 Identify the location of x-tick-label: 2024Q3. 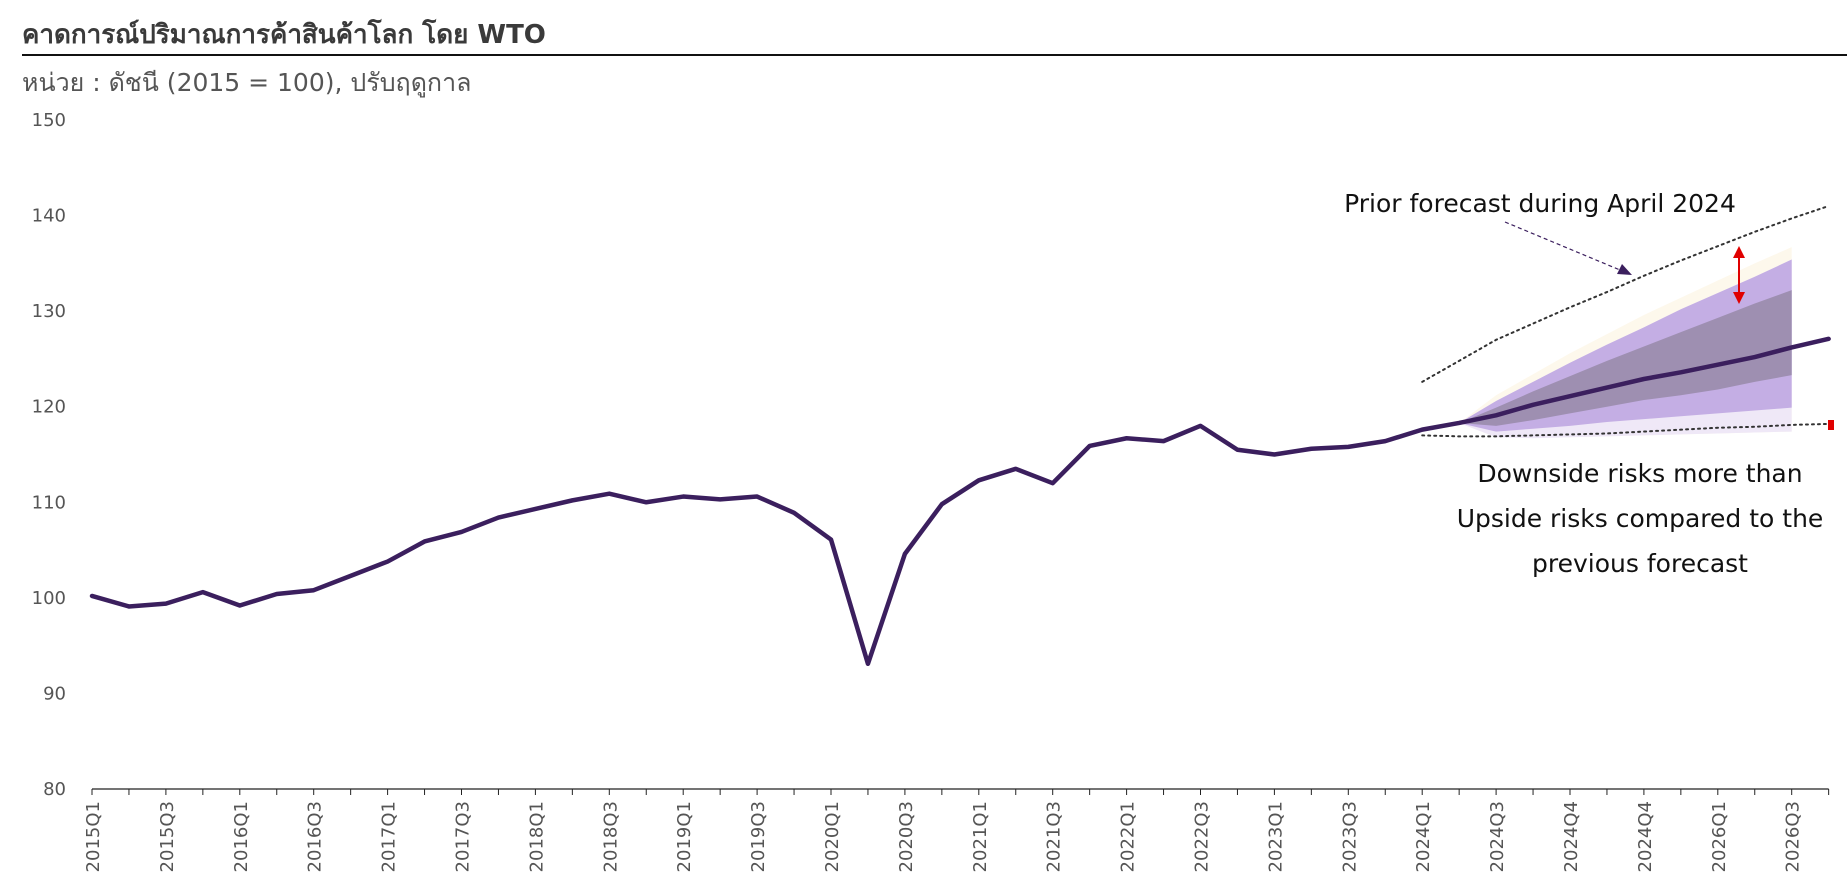
(1497, 836).